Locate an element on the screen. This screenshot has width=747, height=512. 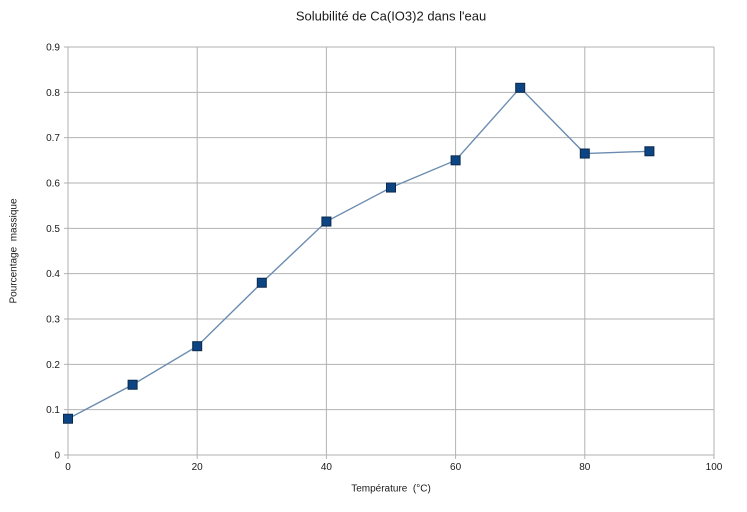
y-tick-label: 0.2 is located at coordinates (53, 365).